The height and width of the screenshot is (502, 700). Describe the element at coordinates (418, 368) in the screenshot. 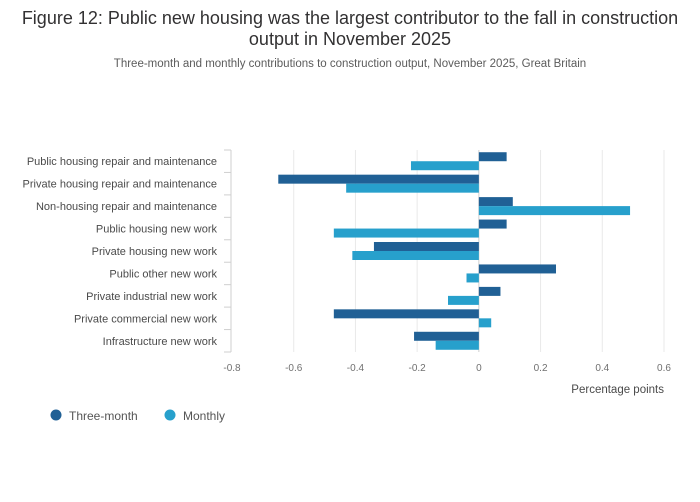

I see `x-tick-label: -0.2` at that location.